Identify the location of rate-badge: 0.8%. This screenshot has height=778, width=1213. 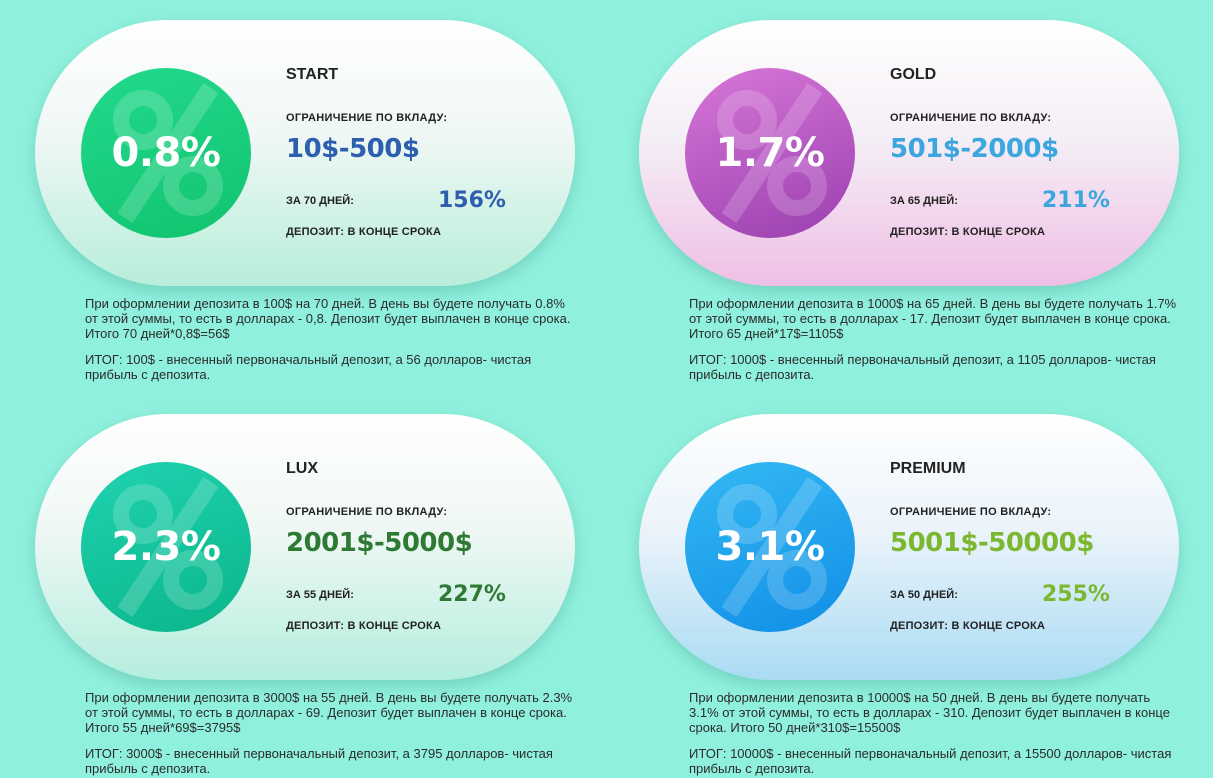
(166, 153).